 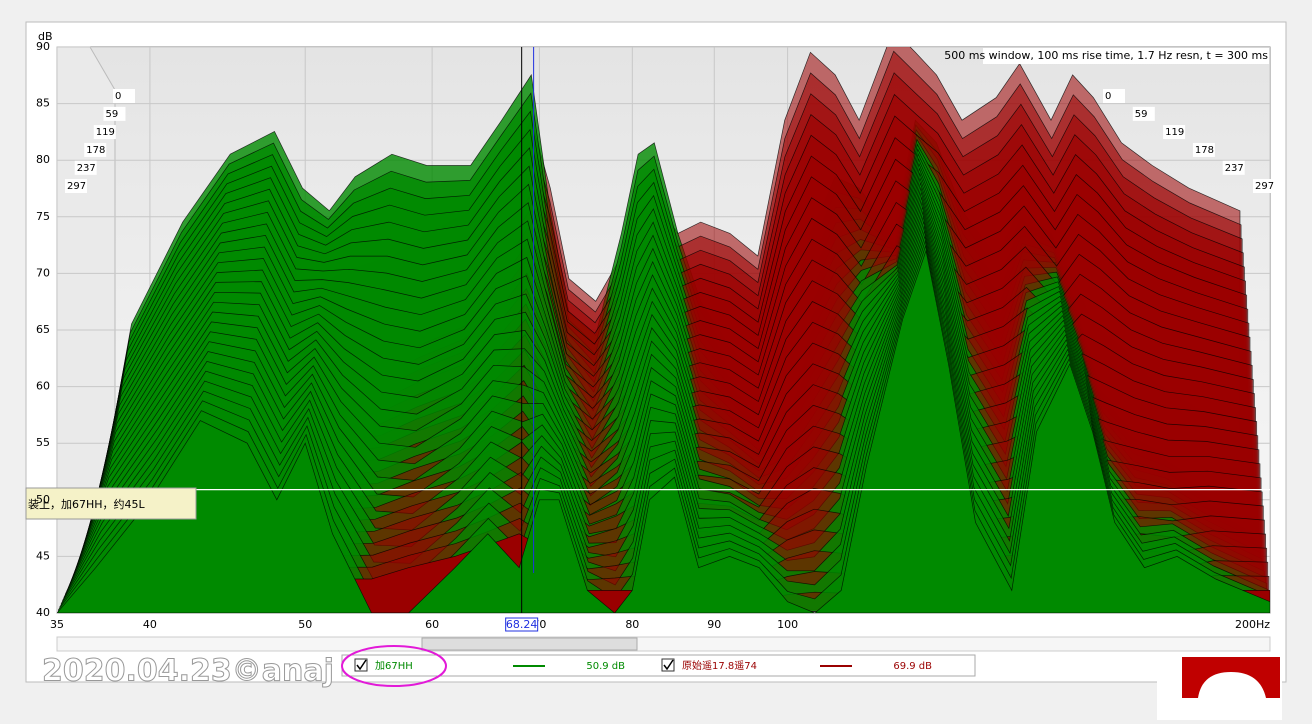 I want to click on highlight, so click(x=394, y=666).